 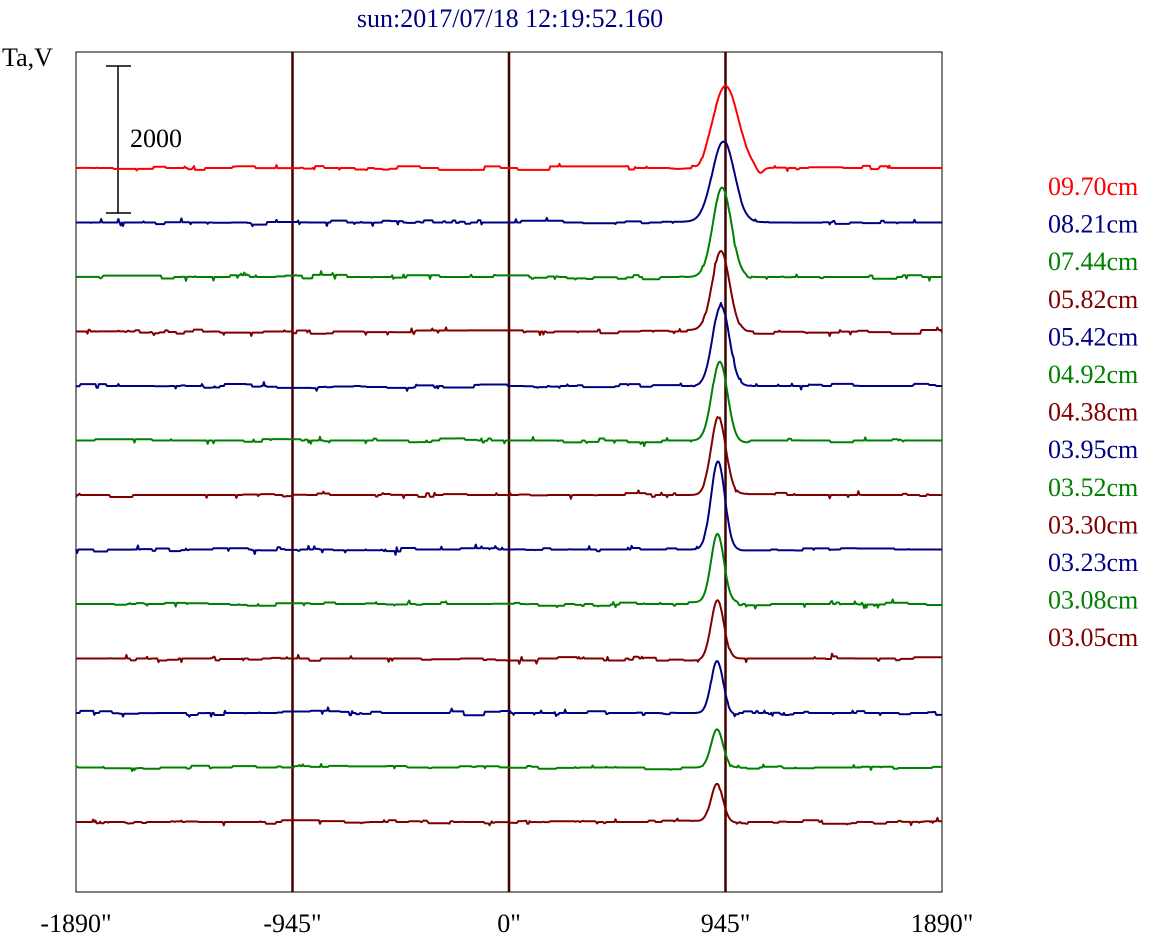 What do you see at coordinates (1093, 637) in the screenshot?
I see `legend-item-03-05cm: 03.05cm` at bounding box center [1093, 637].